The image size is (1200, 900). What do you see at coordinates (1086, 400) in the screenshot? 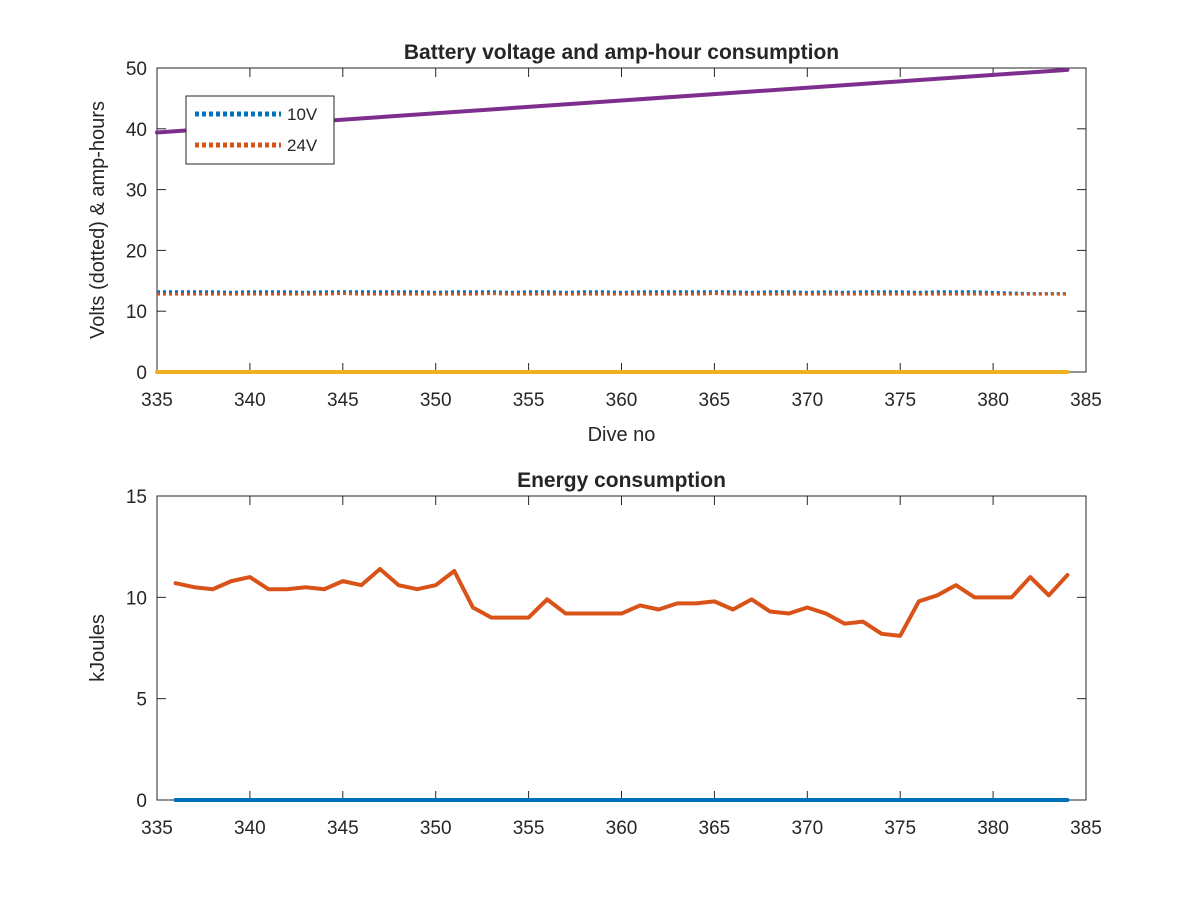
I see `voltage-x-tick-label: 385` at bounding box center [1086, 400].